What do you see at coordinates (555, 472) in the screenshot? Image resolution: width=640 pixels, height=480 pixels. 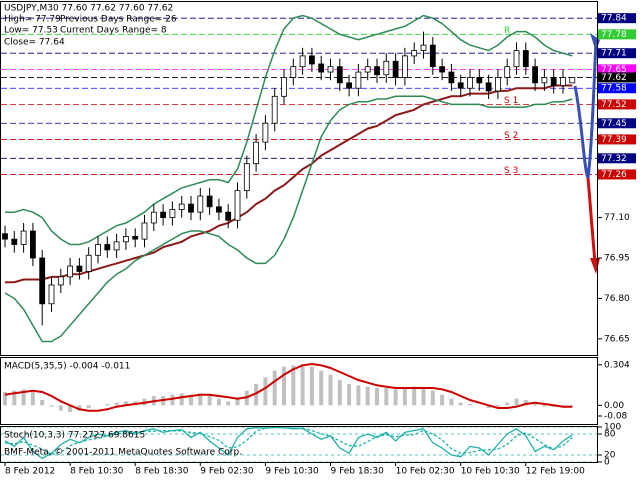 I see `x-tick-label: 12 Feb 19:00` at bounding box center [555, 472].